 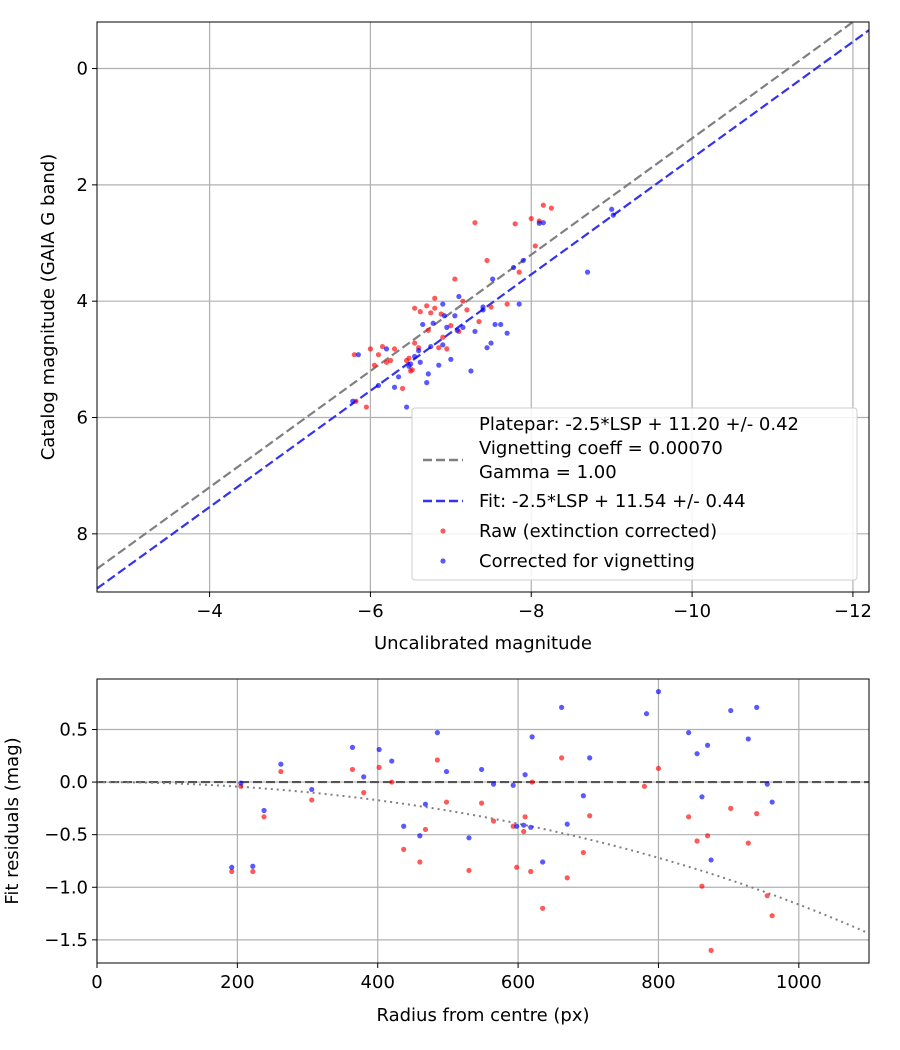 I want to click on legend-box, so click(x=634, y=494).